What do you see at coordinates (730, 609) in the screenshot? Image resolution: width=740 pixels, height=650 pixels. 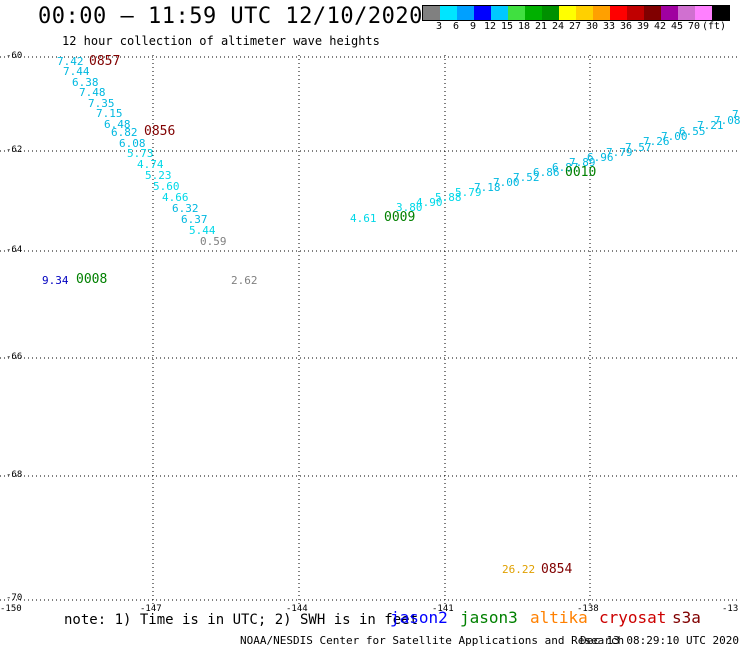 I see `lon-label: -13` at bounding box center [730, 609].